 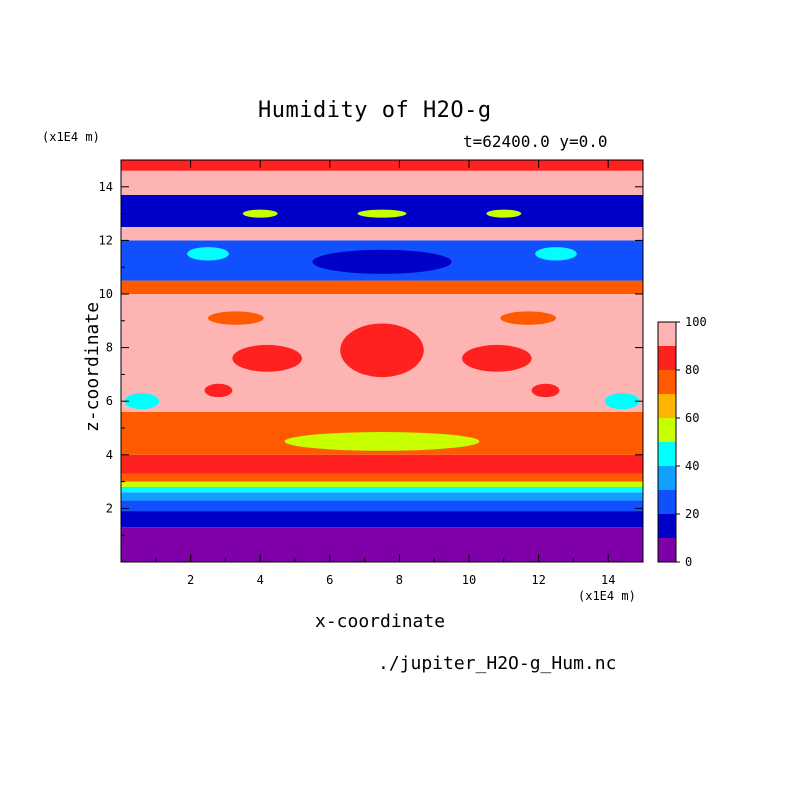 What do you see at coordinates (696, 322) in the screenshot?
I see `colorbar-tick-label-5: 100` at bounding box center [696, 322].